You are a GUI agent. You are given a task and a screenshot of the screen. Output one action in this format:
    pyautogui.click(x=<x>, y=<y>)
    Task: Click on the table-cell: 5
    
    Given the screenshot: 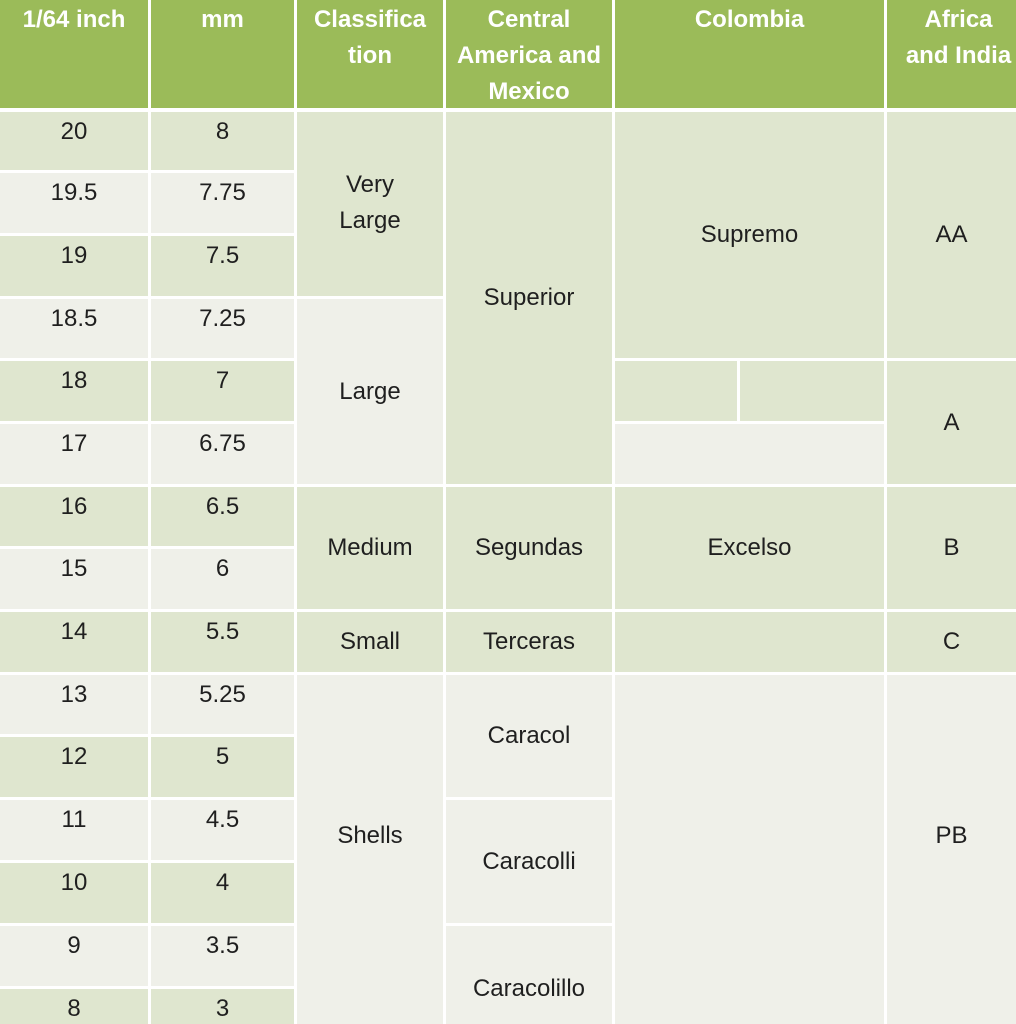 What is the action you would take?
    pyautogui.click(x=222, y=767)
    